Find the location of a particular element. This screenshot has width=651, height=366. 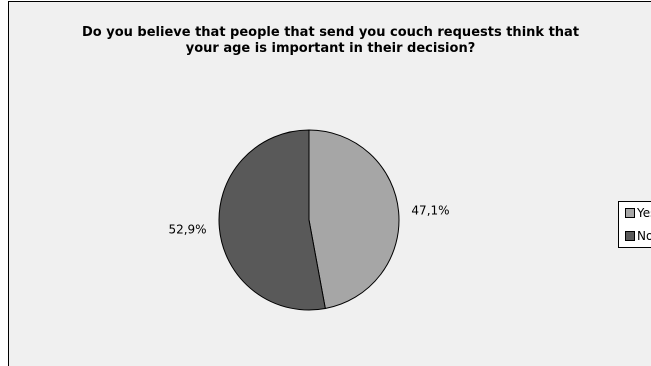

legend-item-yes: Yes is located at coordinates (638, 213).